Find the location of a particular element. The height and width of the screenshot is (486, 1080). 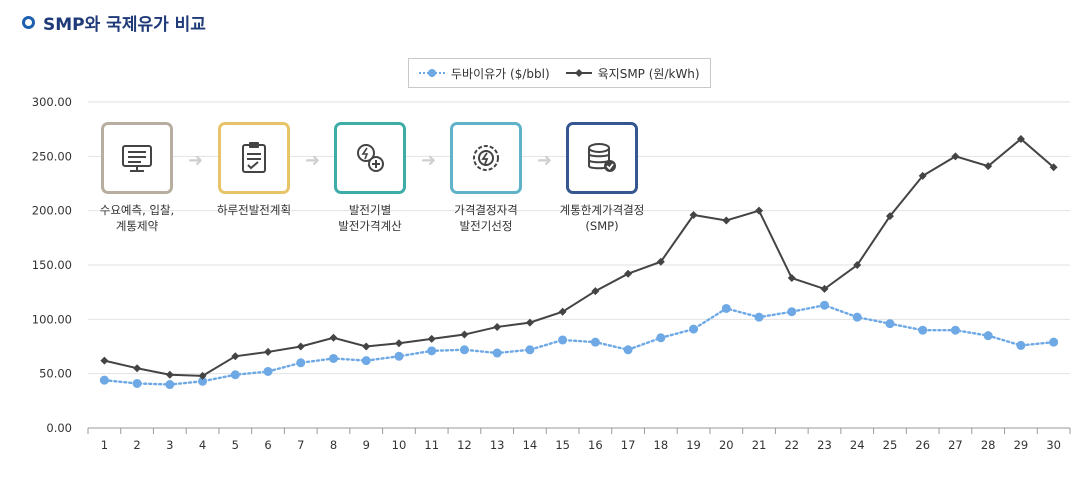

process-label-line2: 발전기선정 is located at coordinates (486, 226).